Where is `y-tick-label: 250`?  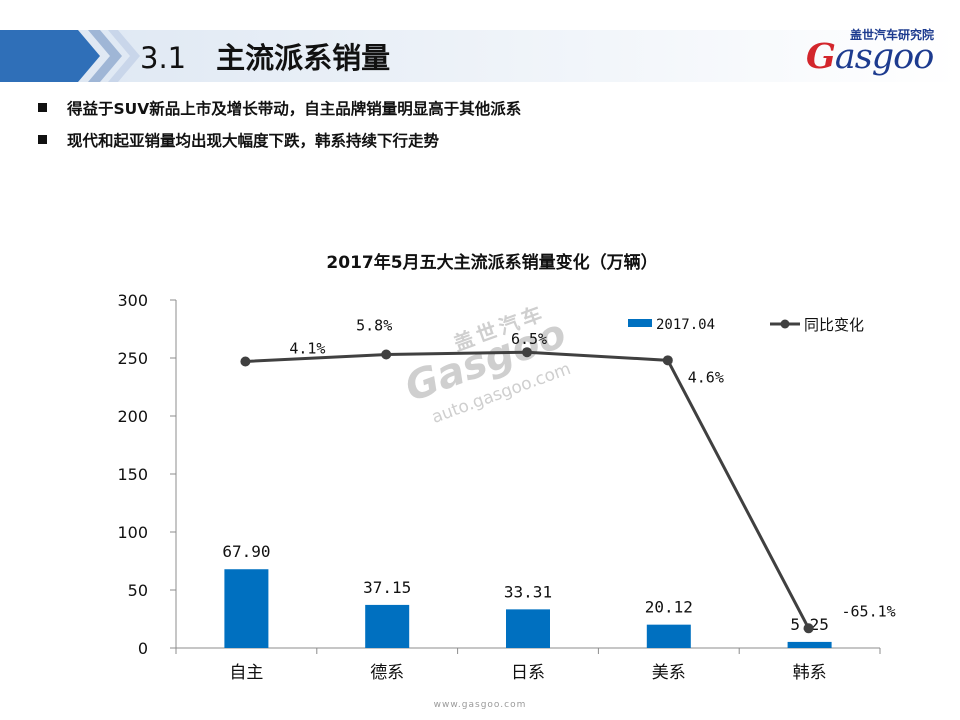 y-tick-label: 250 is located at coordinates (132, 358).